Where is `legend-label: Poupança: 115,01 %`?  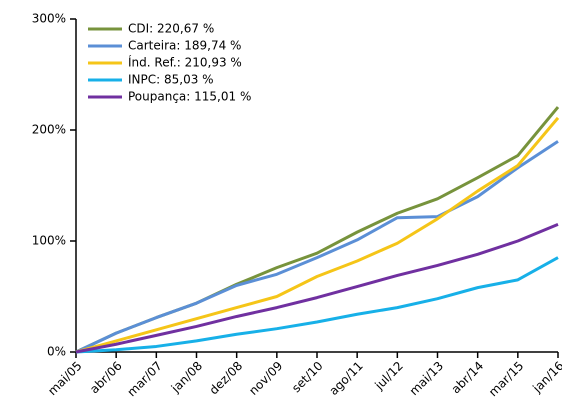 legend-label: Poupança: 115,01 % is located at coordinates (189, 97).